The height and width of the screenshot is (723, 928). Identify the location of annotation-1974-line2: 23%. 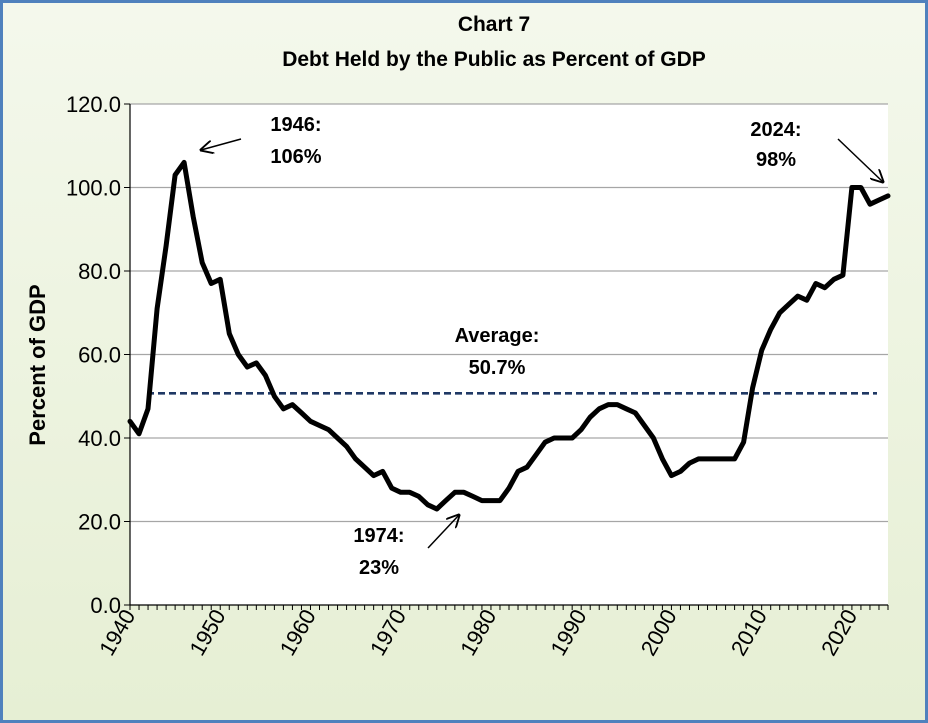
(379, 568).